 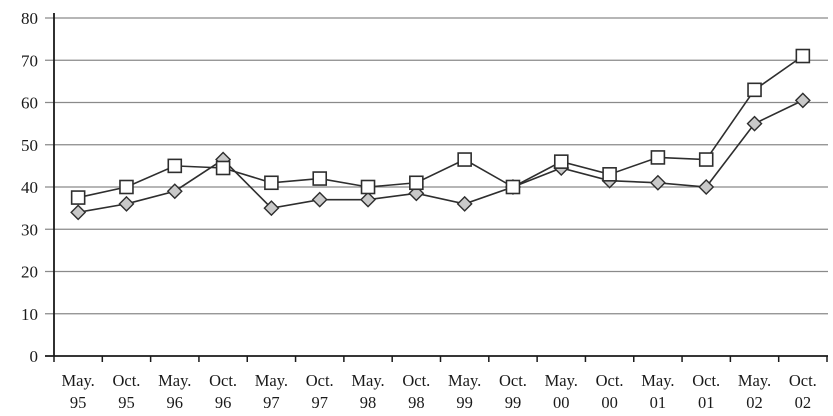 I want to click on y-axis-label: 10, so click(x=29, y=314).